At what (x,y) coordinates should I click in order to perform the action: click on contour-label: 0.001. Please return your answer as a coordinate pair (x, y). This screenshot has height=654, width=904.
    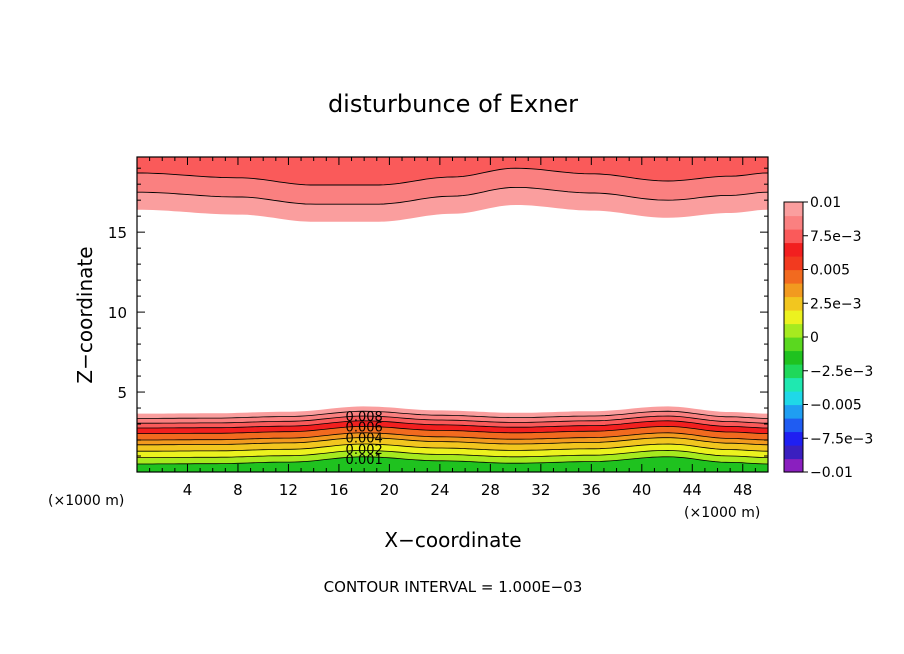
    Looking at the image, I should click on (364, 460).